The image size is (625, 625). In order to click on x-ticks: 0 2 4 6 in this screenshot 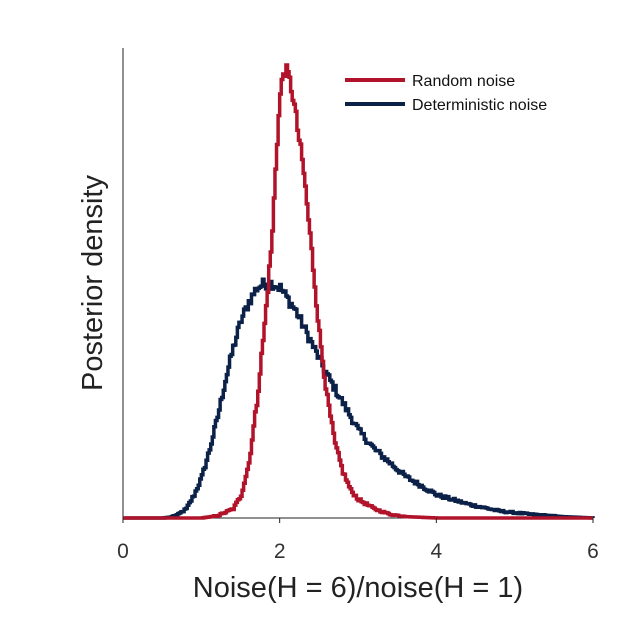, I will do `click(358, 540)`.